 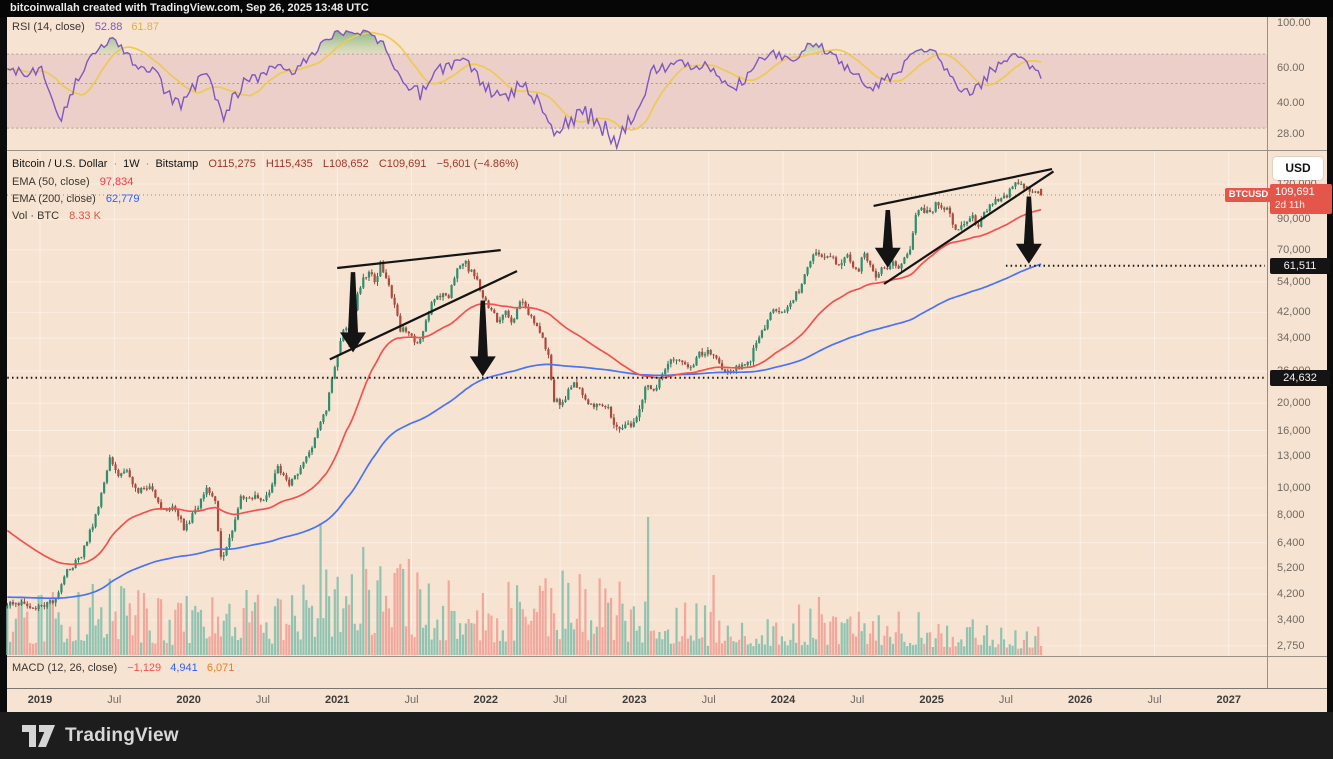 What do you see at coordinates (220, 668) in the screenshot?
I see `macd-hist-value: 6,071` at bounding box center [220, 668].